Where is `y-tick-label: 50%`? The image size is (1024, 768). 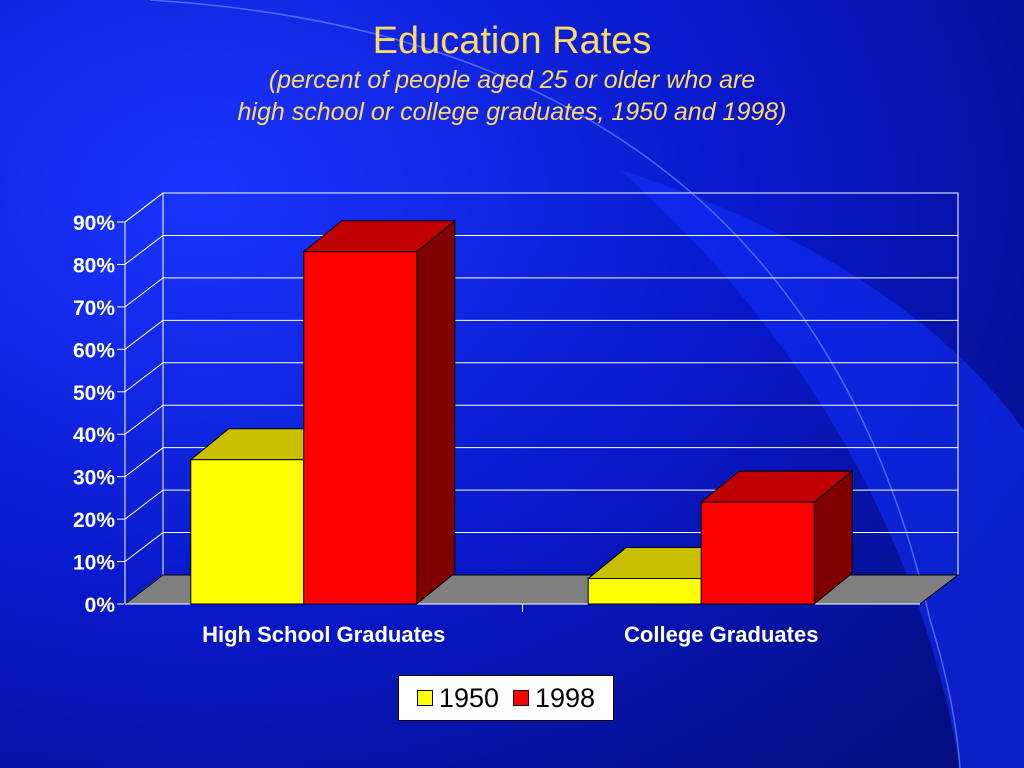
y-tick-label: 50% is located at coordinates (94, 393).